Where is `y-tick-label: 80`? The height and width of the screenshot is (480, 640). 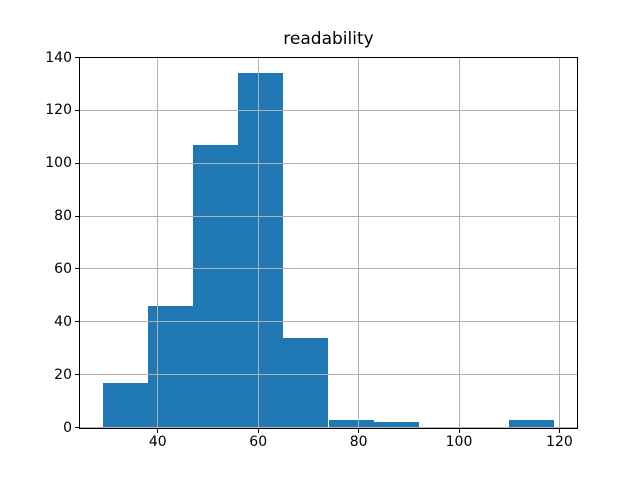
y-tick-label: 80 is located at coordinates (63, 216).